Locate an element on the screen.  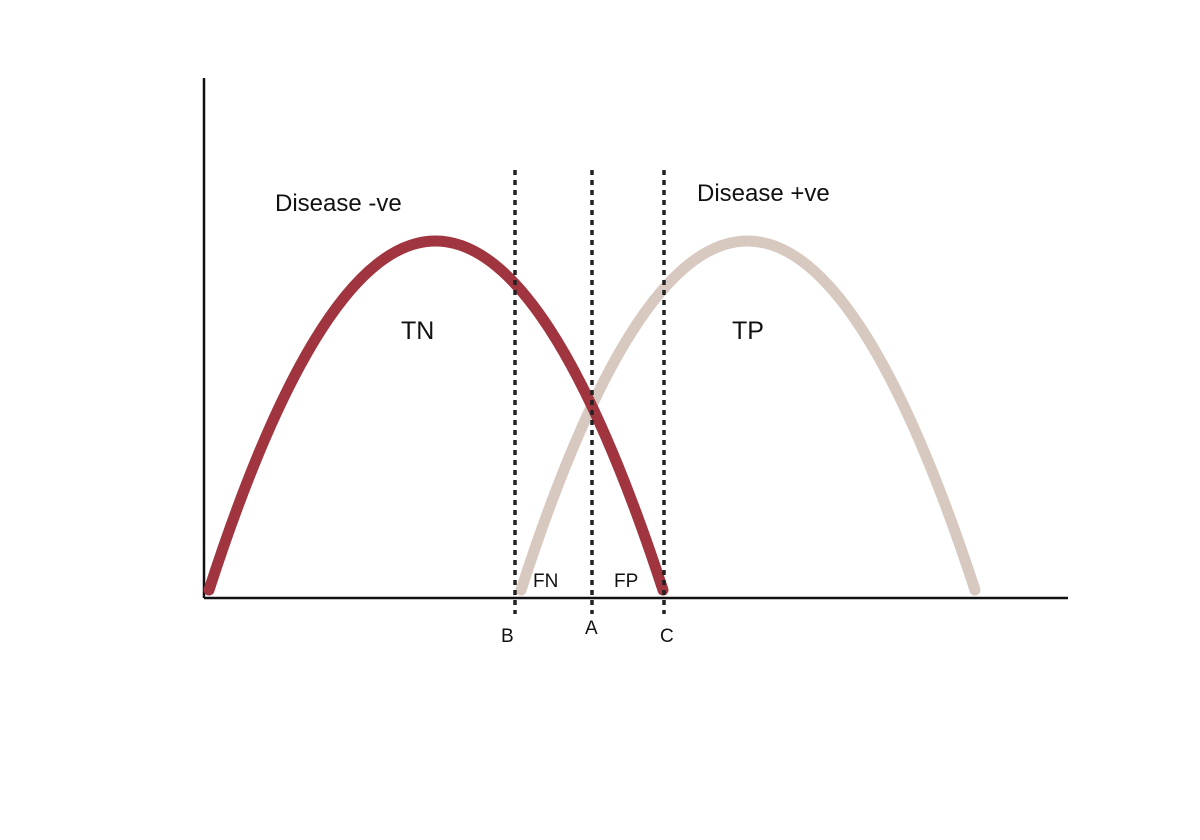
disease-positive-label: Disease +ve is located at coordinates (763, 193).